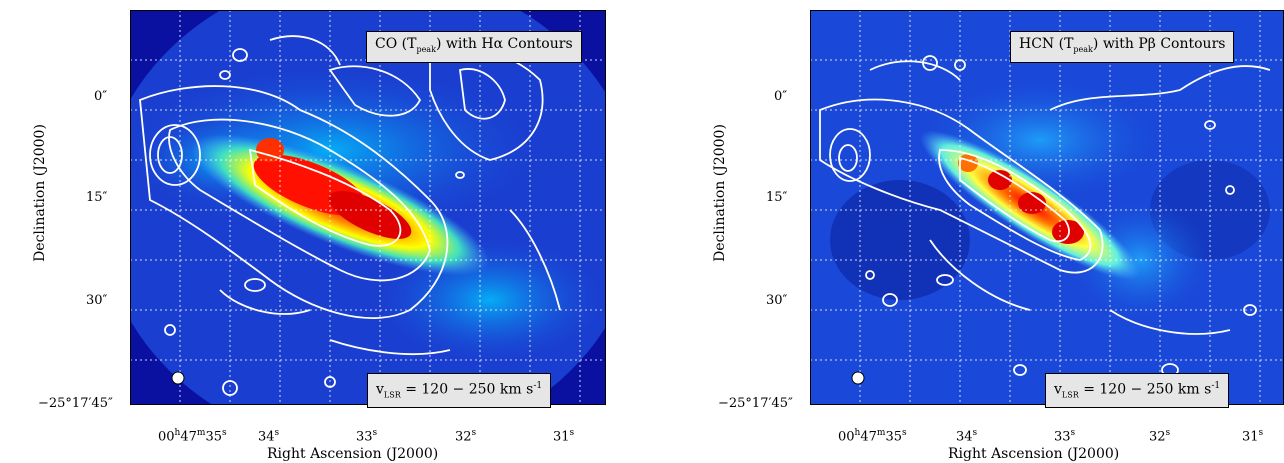  What do you see at coordinates (75, 403) in the screenshot?
I see `co-ytick-45: −25°17′45″` at bounding box center [75, 403].